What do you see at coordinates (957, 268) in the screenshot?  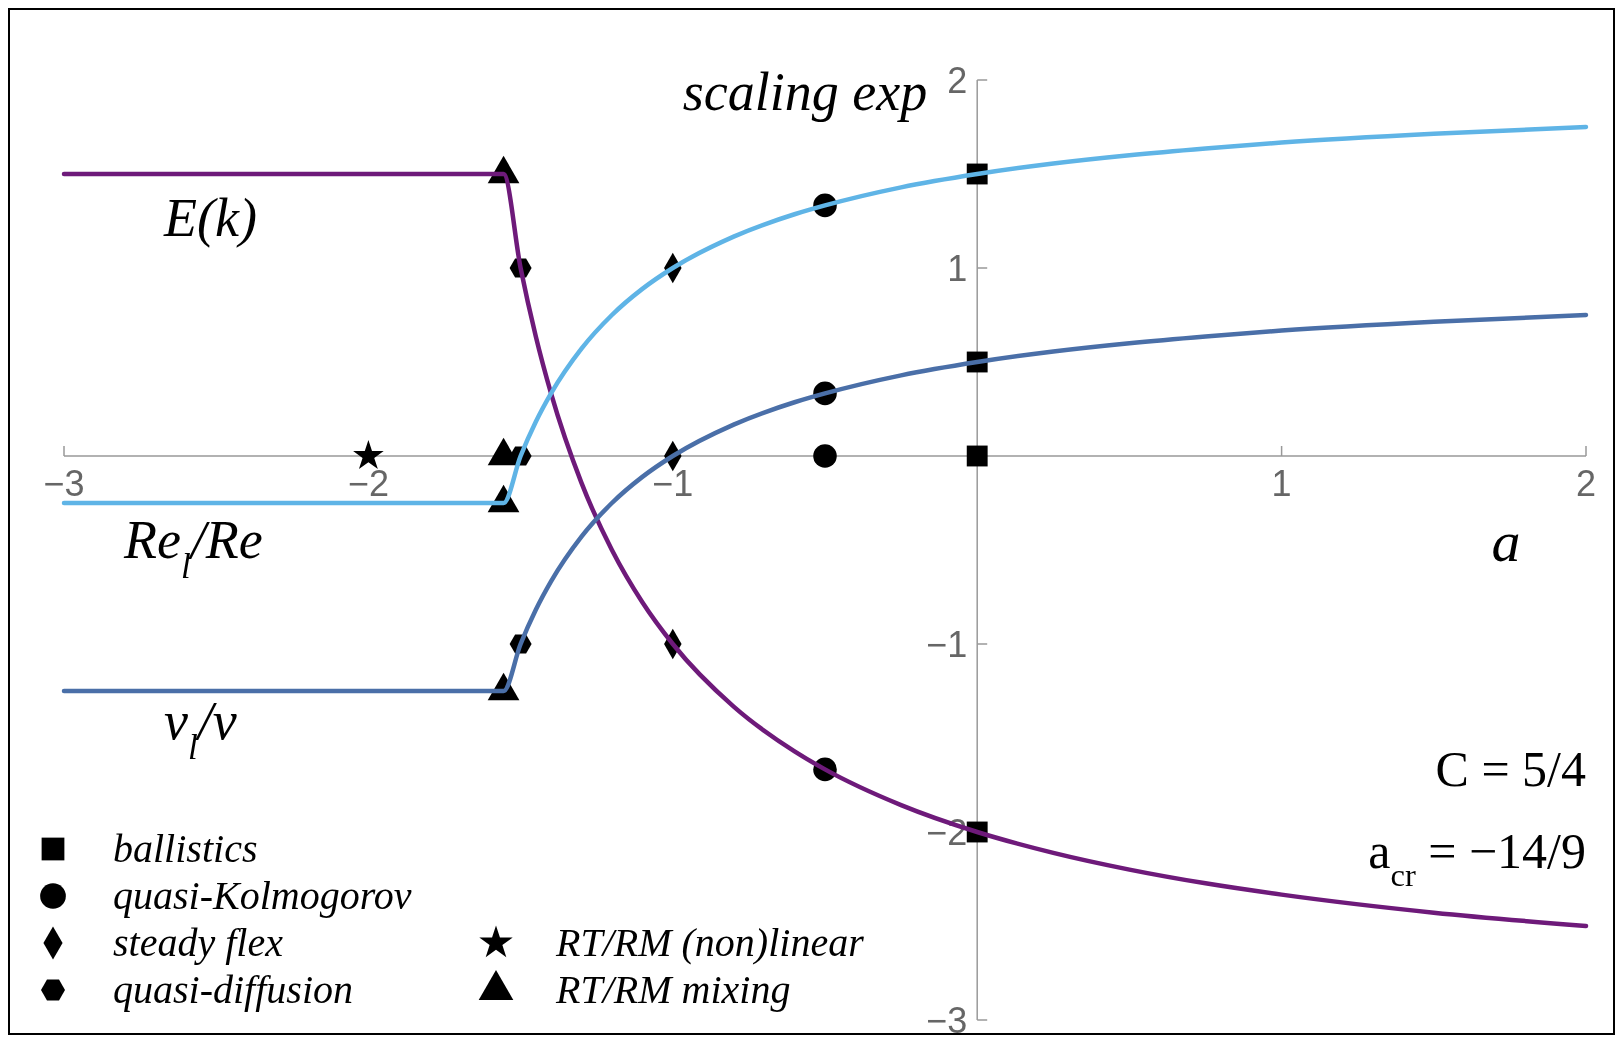 I see `y-tick-label: 1` at bounding box center [957, 268].